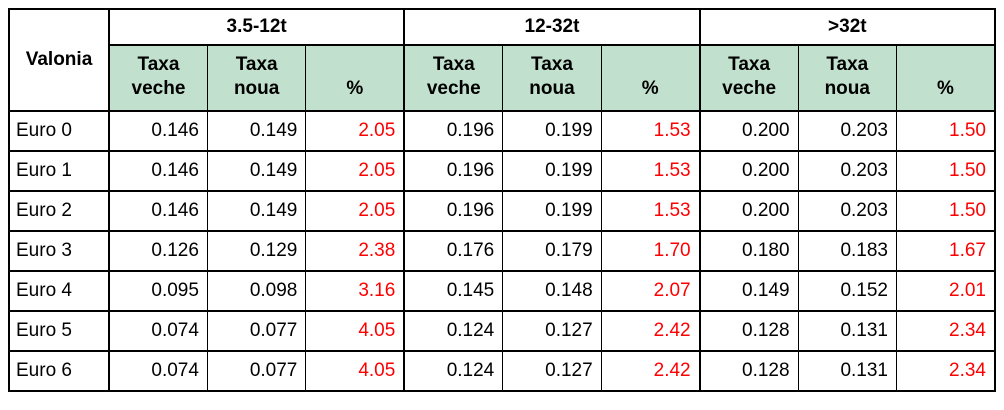 The image size is (1004, 410). What do you see at coordinates (59, 211) in the screenshot?
I see `row-label: Euro 2` at bounding box center [59, 211].